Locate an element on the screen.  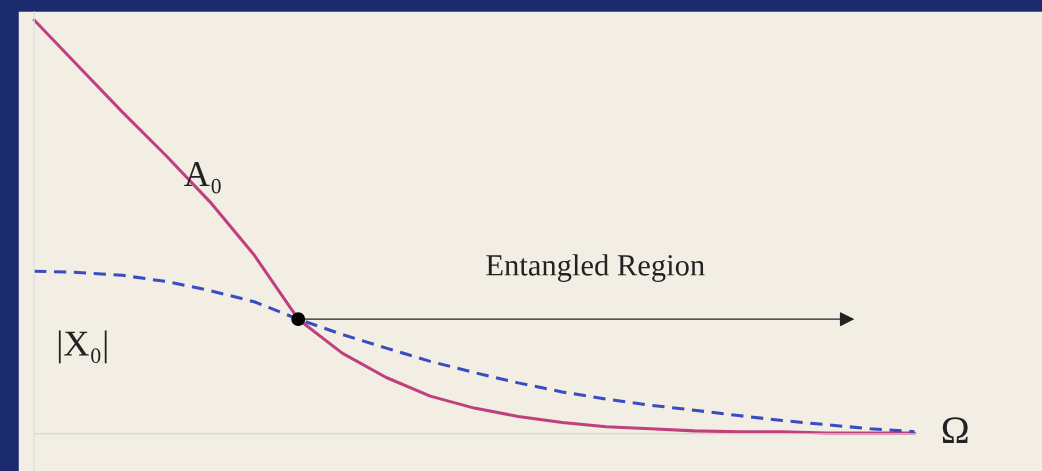
annotation: Entangled Region is located at coordinates (595, 268).